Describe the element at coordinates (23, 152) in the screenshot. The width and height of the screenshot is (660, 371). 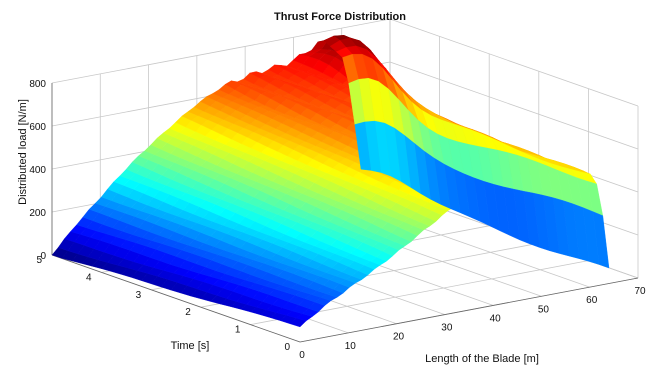
I see `z-axis-label: Distributed load [N/m]` at that location.